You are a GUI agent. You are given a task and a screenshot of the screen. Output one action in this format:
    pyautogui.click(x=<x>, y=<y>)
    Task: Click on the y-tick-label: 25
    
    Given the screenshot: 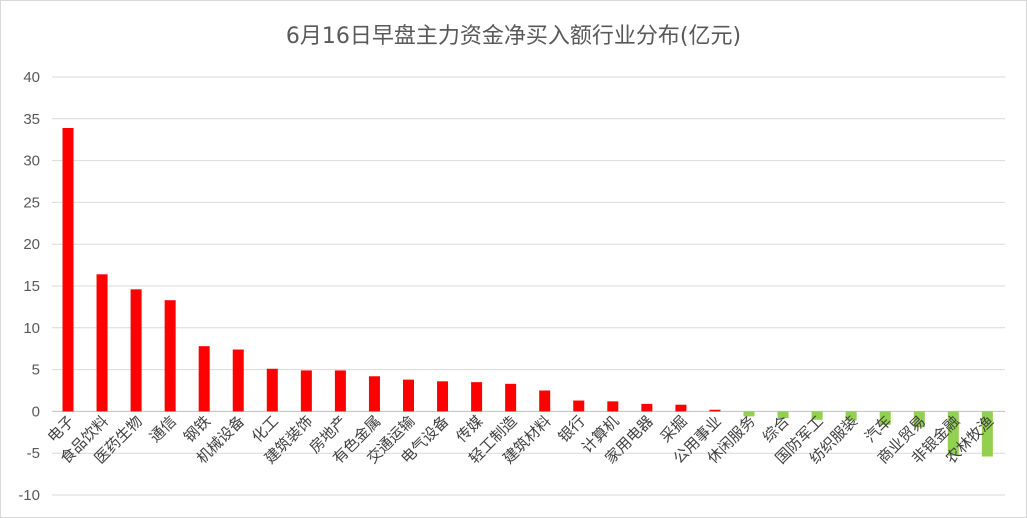 What is the action you would take?
    pyautogui.click(x=31, y=202)
    